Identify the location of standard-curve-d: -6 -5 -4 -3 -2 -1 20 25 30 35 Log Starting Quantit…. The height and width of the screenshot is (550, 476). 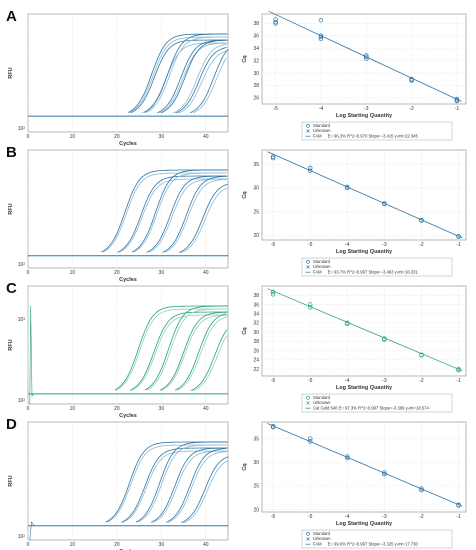
(354, 485).